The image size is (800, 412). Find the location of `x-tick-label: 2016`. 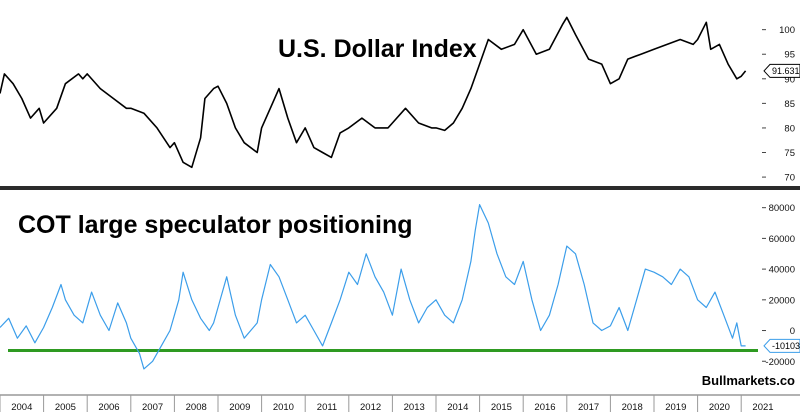

x-tick-label: 2016 is located at coordinates (544, 407).